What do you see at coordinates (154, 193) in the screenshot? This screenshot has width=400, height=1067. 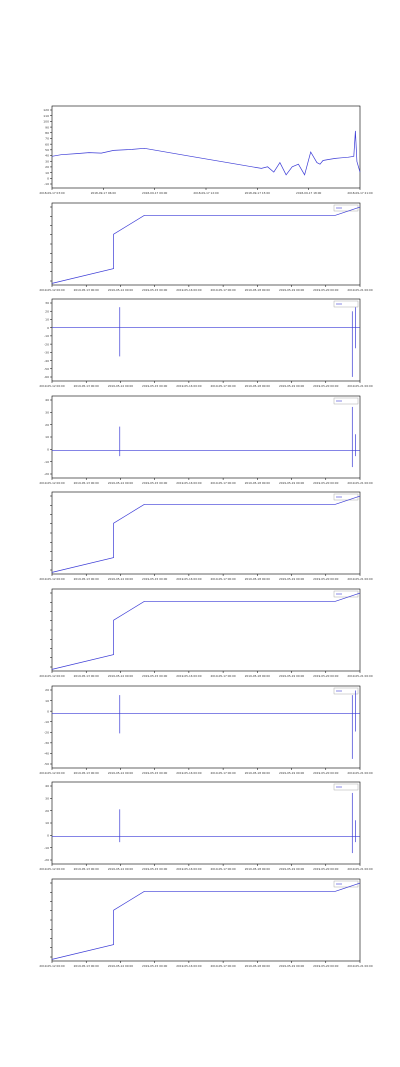 I see `x-tick-label: 2018-09-17 09:00` at bounding box center [154, 193].